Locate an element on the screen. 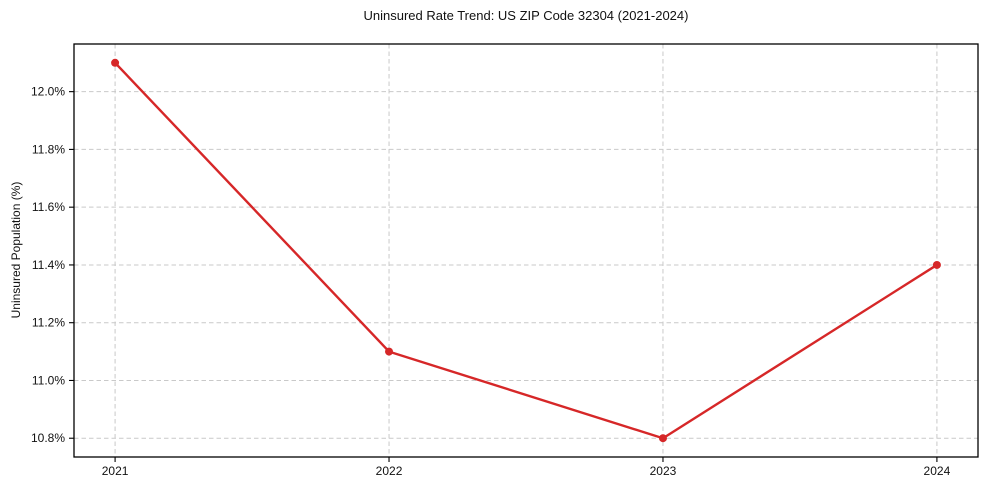 This screenshot has width=989, height=490. x-tick-label: 2022 is located at coordinates (389, 471).